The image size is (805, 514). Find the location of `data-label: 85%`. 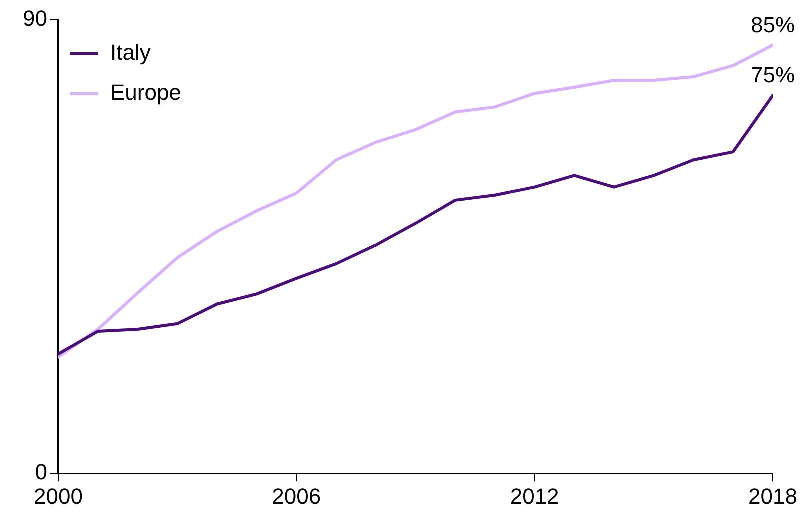

data-label: 85% is located at coordinates (773, 25).